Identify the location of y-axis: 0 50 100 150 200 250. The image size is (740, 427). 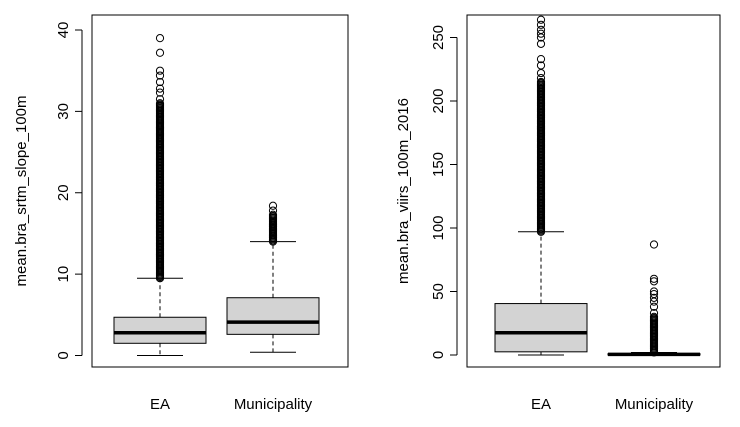
(444, 192).